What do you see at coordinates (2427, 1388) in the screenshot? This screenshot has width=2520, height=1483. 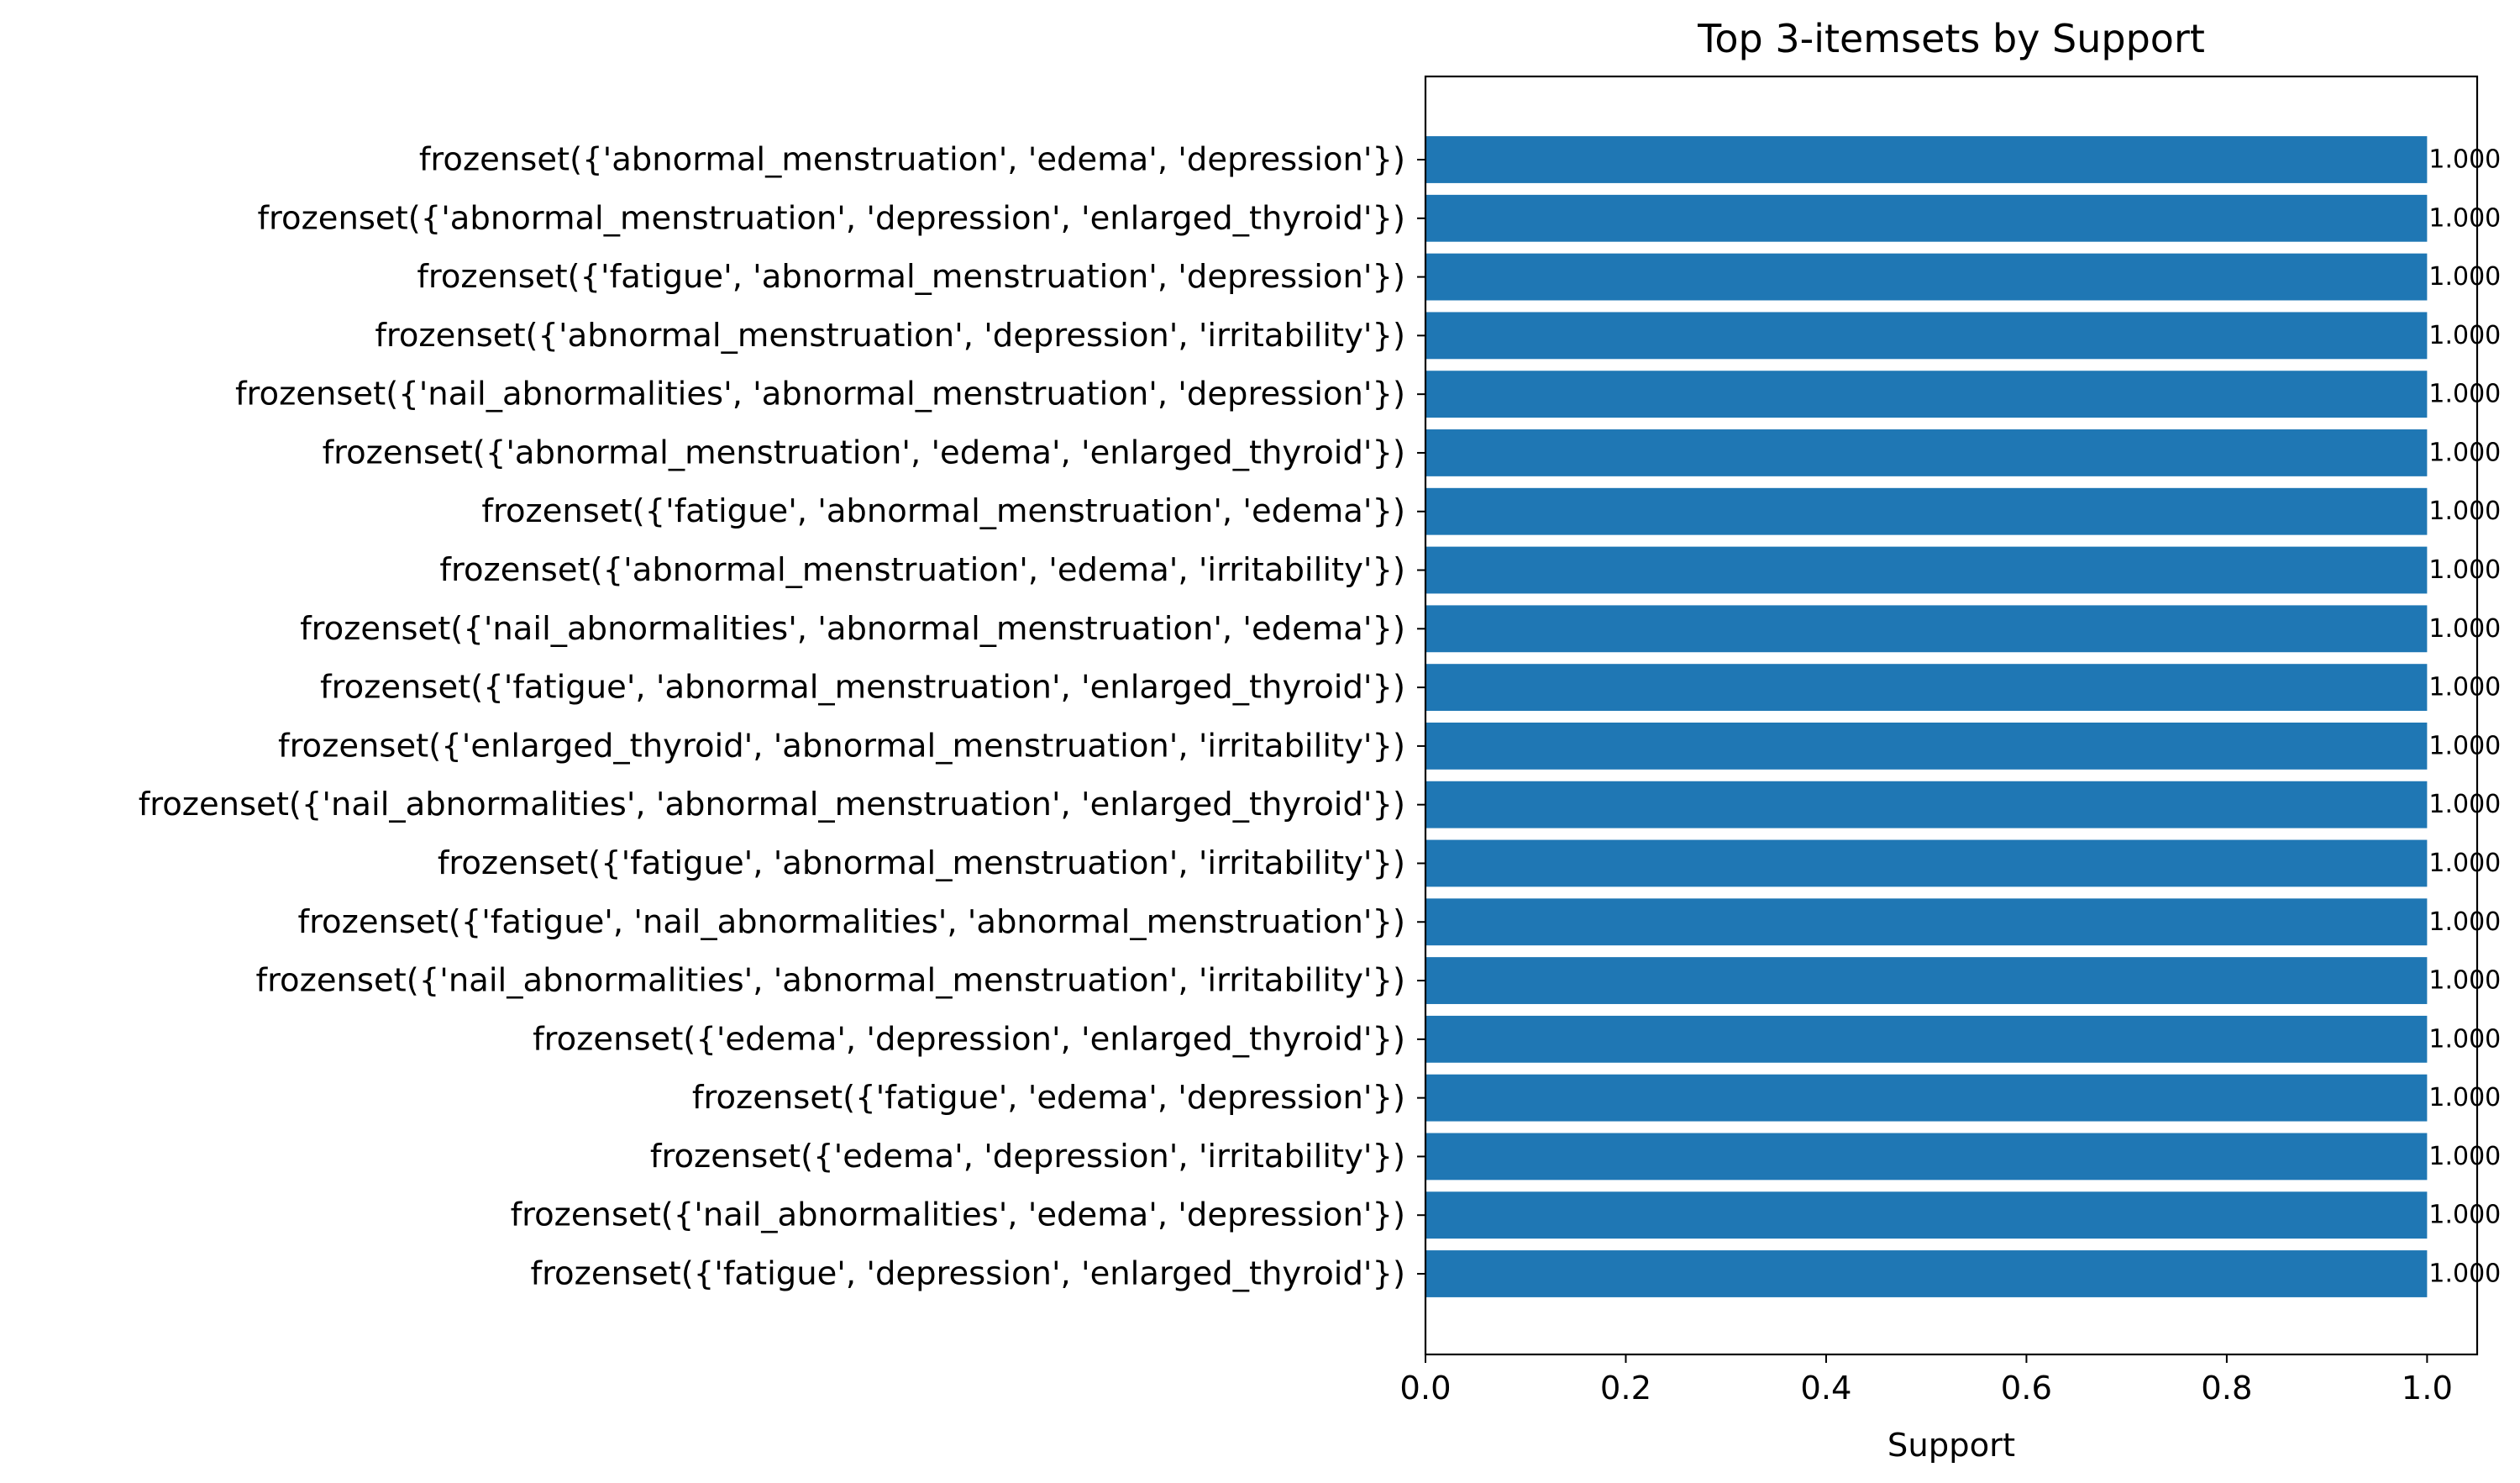 I see `x-tick-label: 1.0` at bounding box center [2427, 1388].